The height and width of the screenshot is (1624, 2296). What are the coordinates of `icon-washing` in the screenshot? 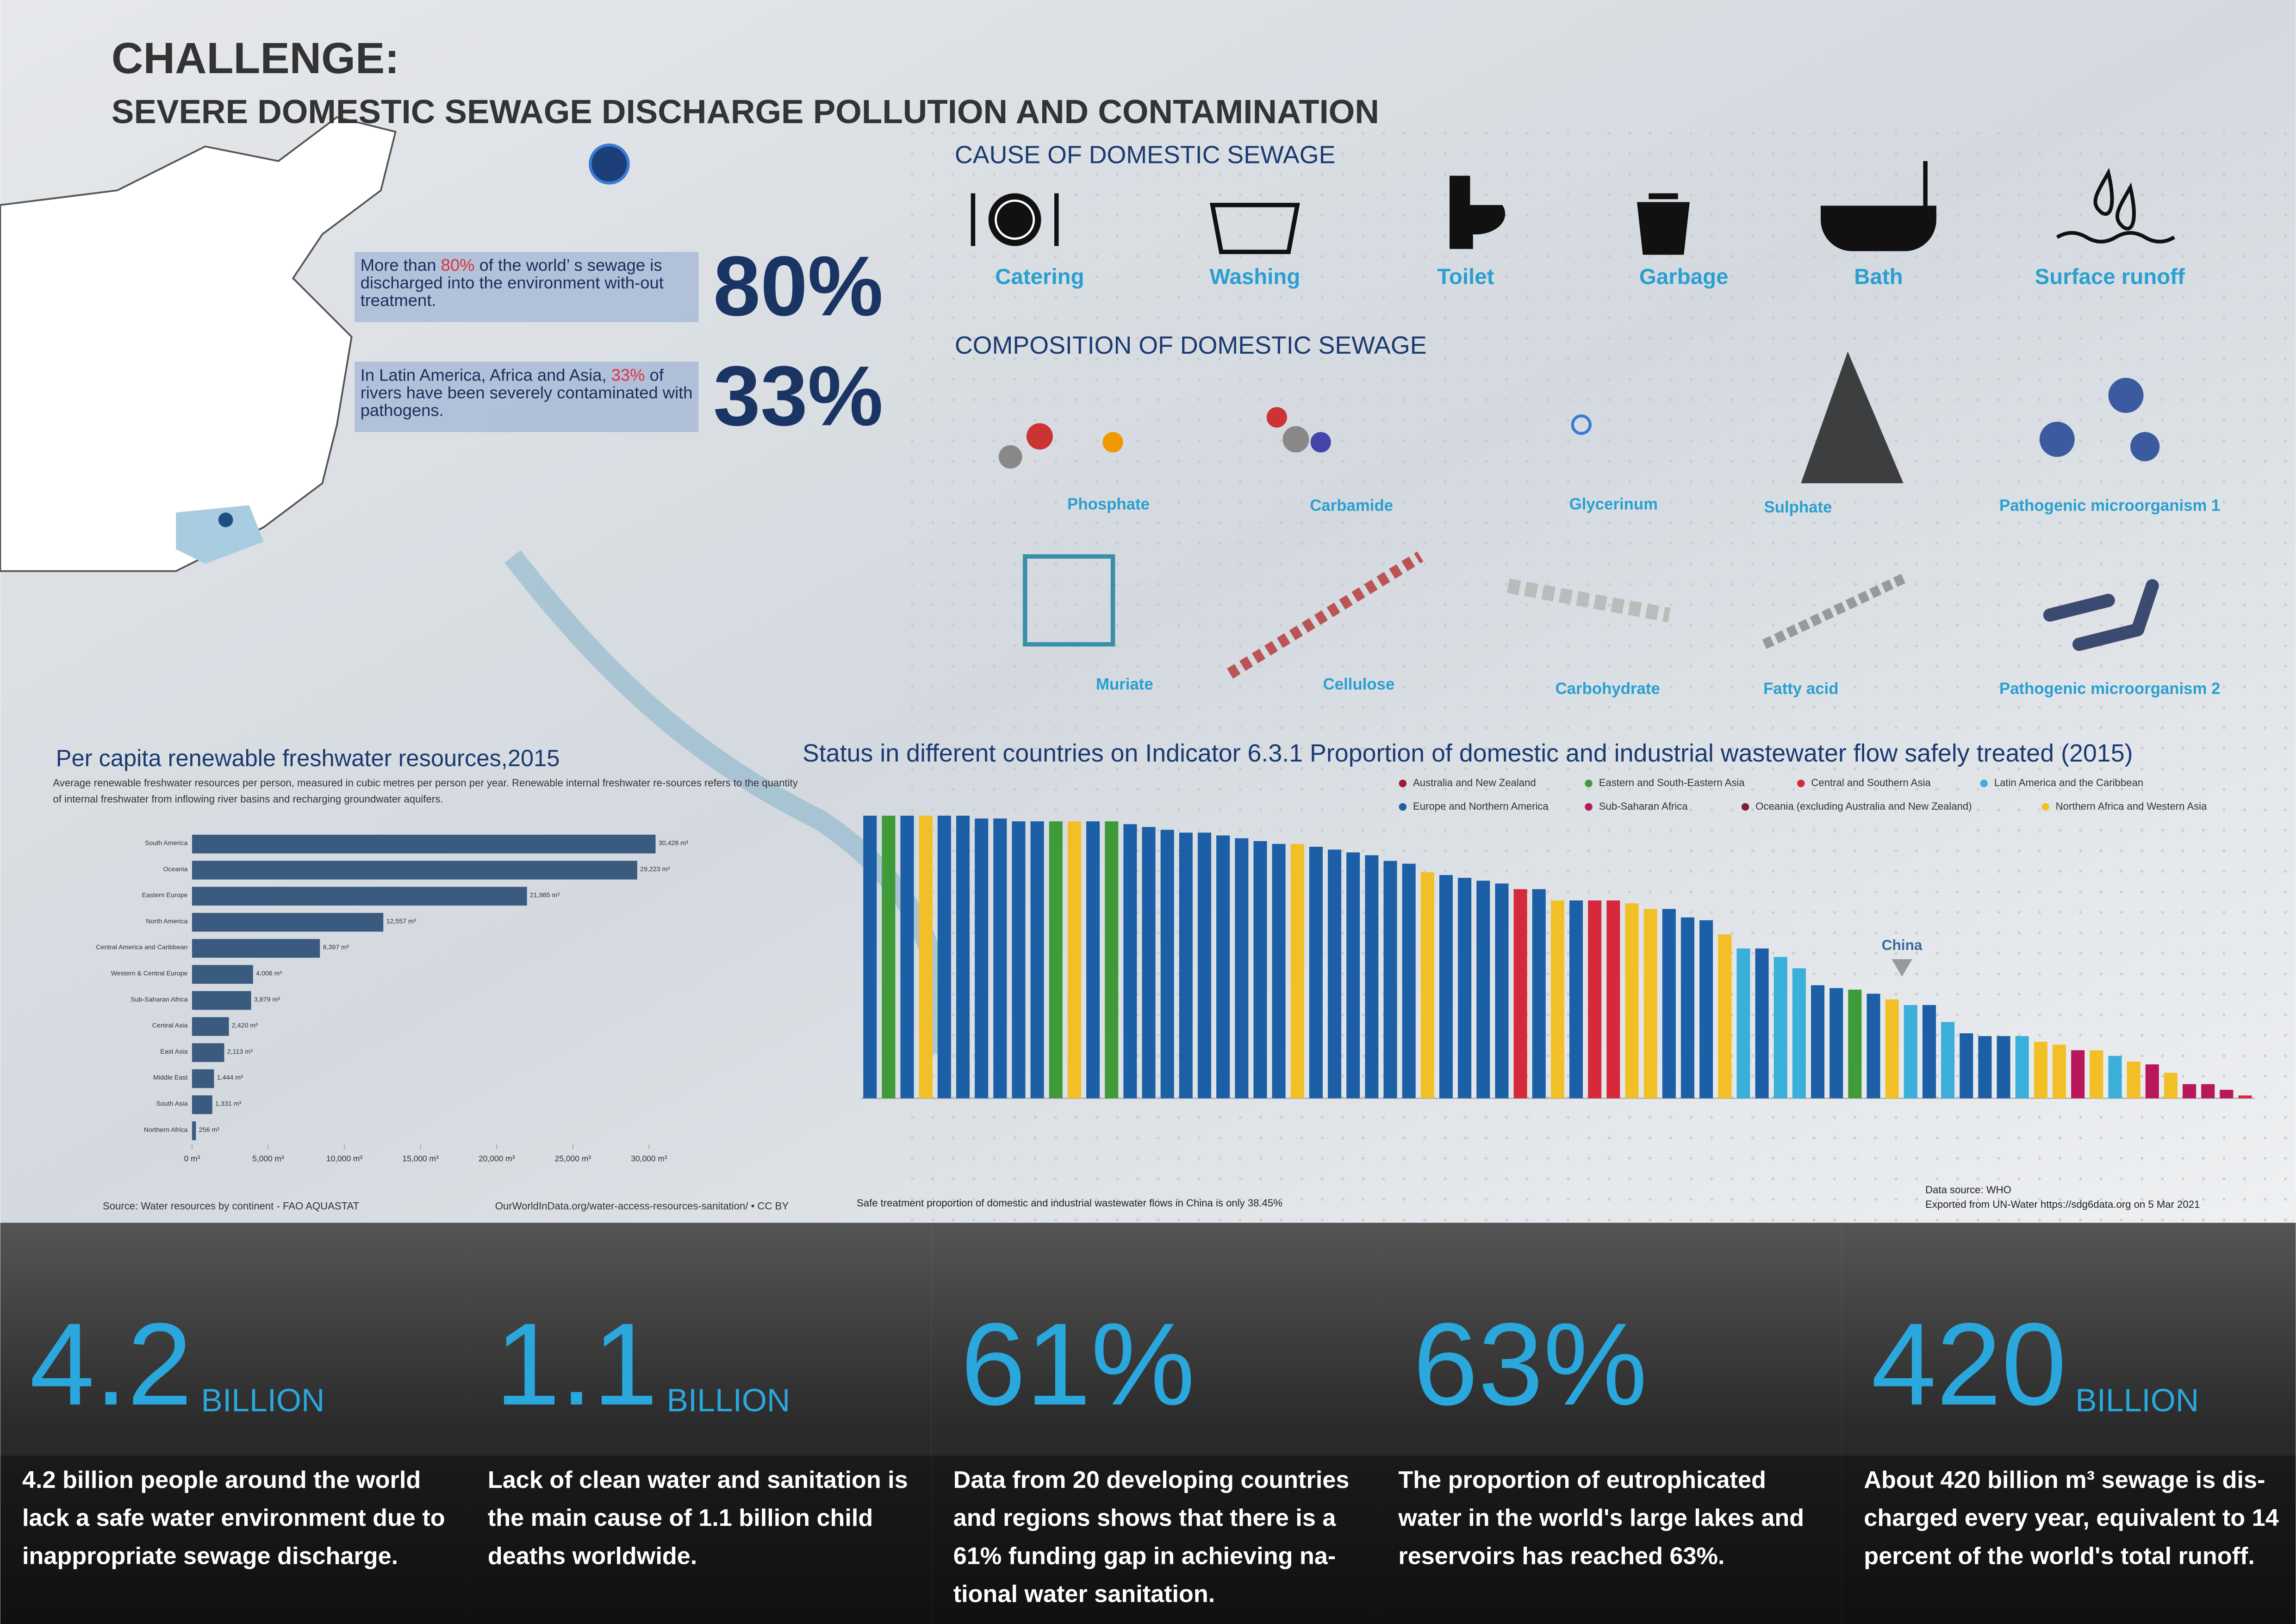 It's located at (1254, 228).